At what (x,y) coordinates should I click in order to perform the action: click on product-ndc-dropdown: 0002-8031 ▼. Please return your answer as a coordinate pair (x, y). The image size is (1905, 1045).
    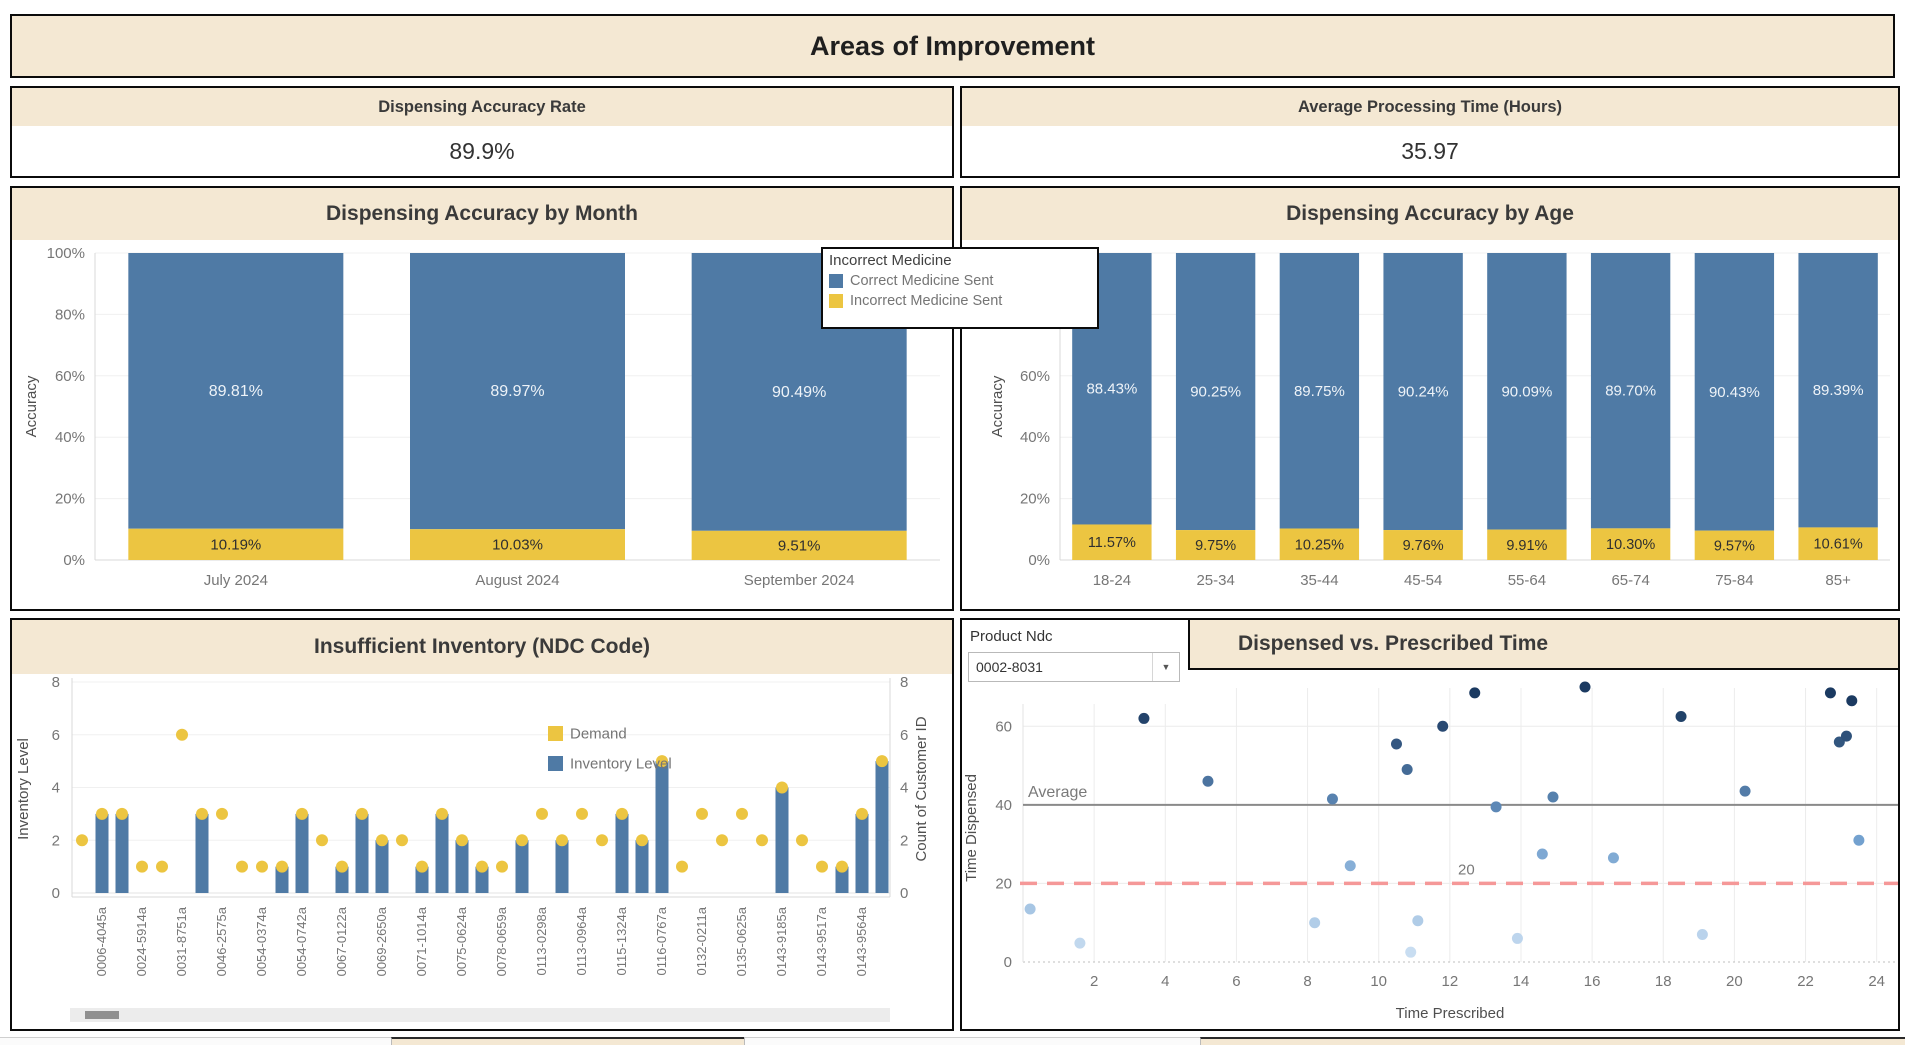
    Looking at the image, I should click on (1074, 667).